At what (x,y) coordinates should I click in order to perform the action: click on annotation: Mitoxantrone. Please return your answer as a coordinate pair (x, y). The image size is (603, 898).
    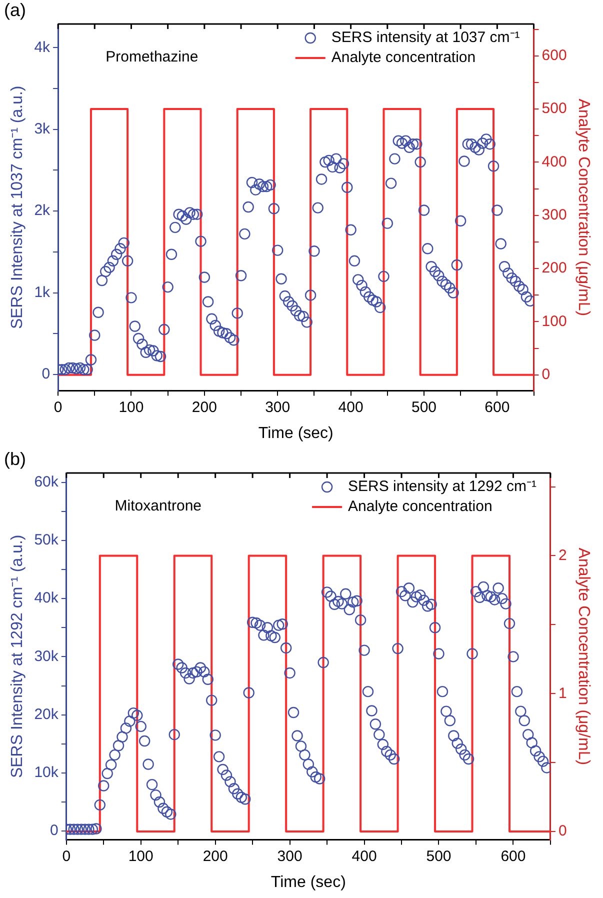
    Looking at the image, I should click on (158, 506).